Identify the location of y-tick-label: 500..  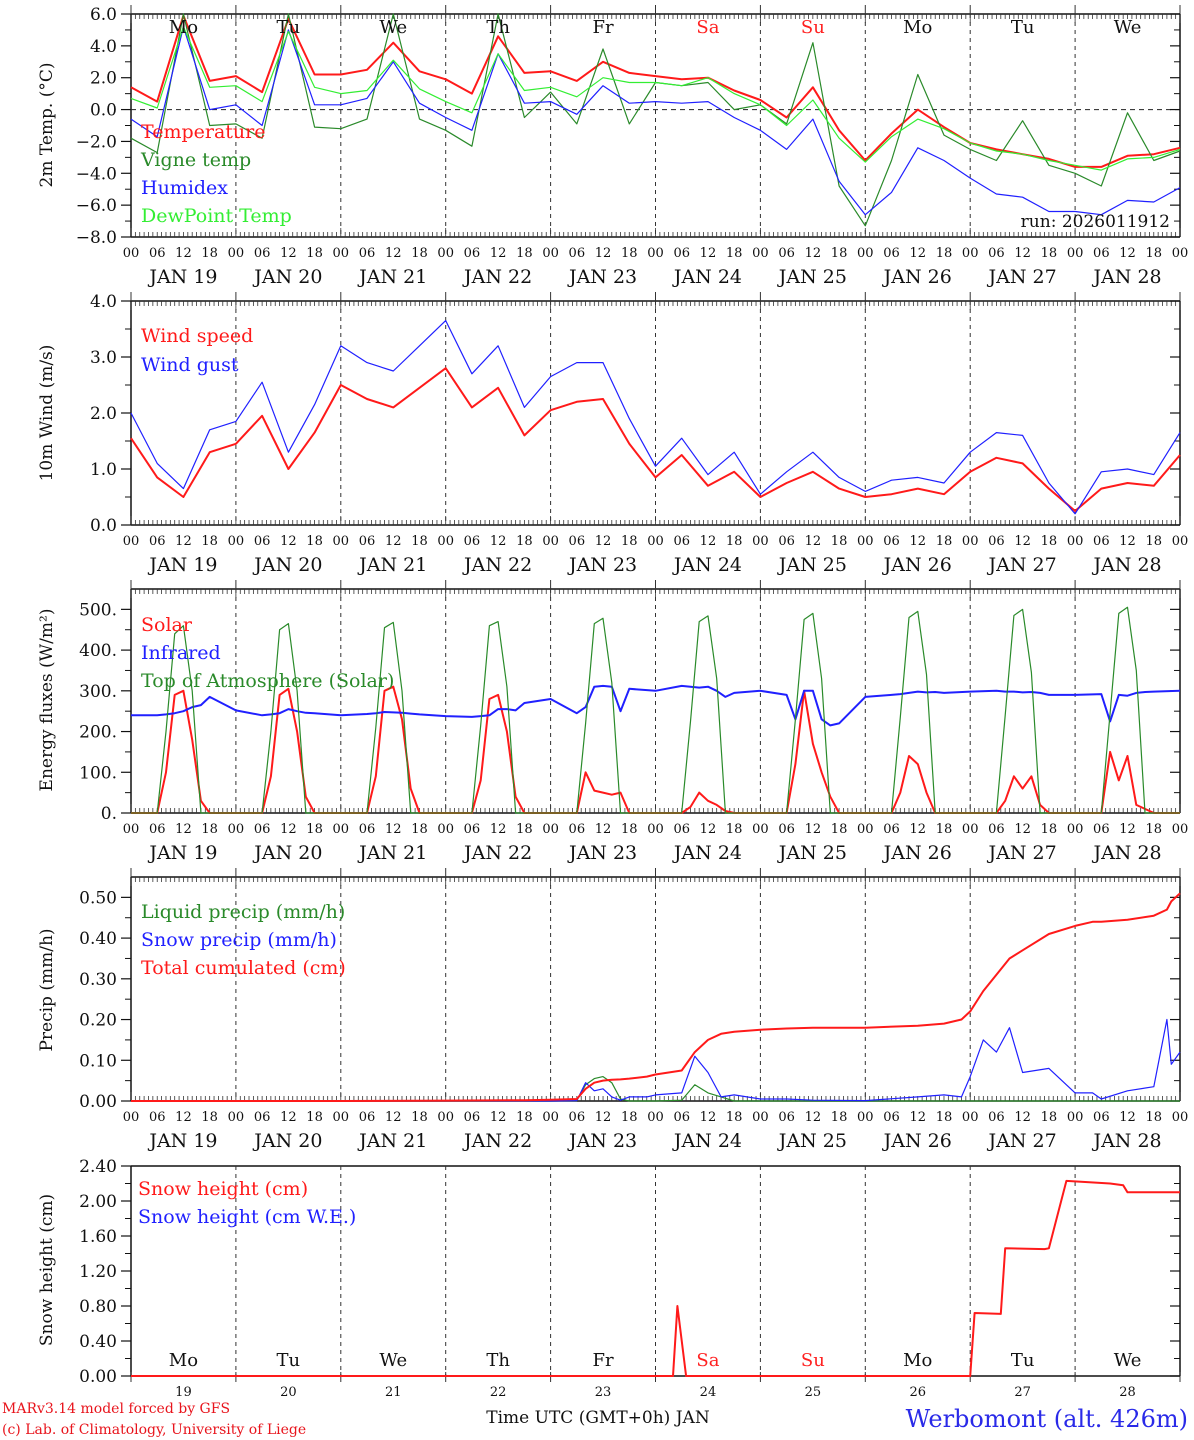
(98, 610).